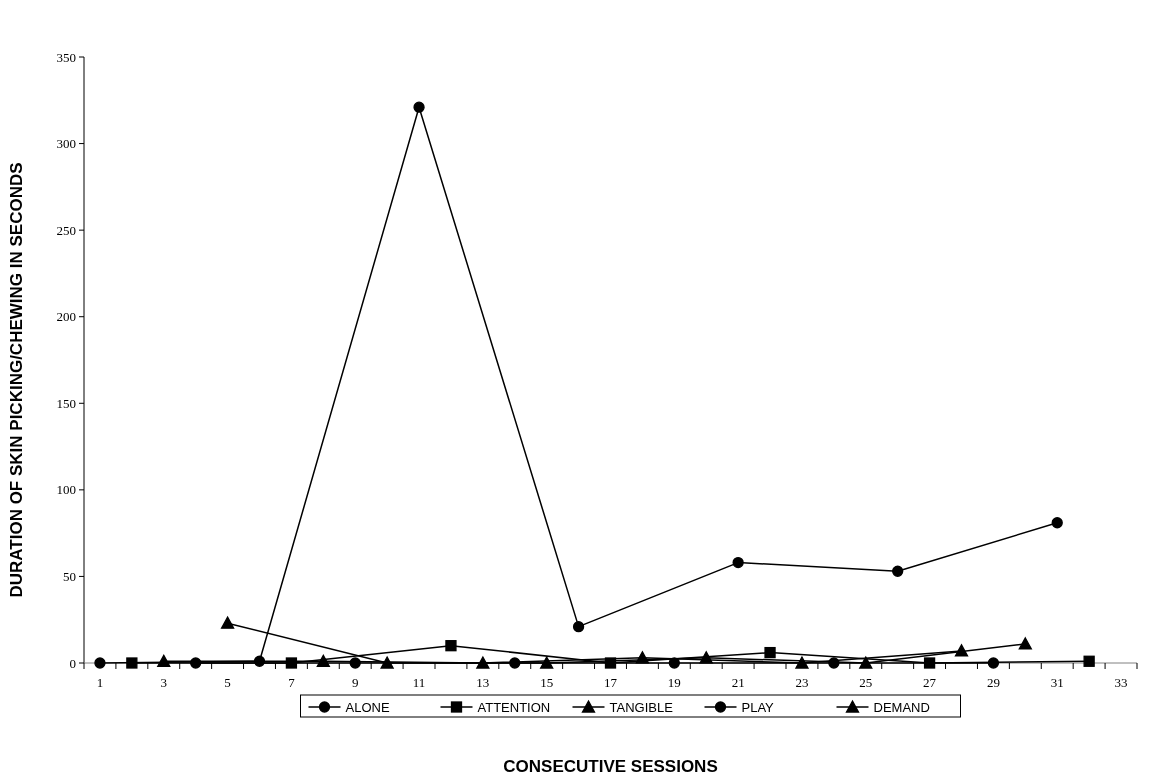 The width and height of the screenshot is (1163, 782). Describe the element at coordinates (930, 682) in the screenshot. I see `x-tick-label: 27` at that location.